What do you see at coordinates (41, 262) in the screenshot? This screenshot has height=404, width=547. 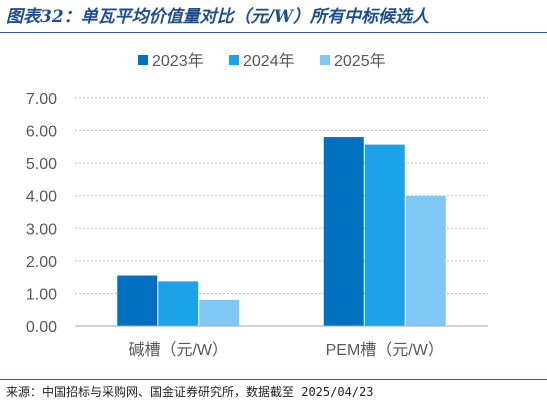 I see `y-tick-label: 2.00` at bounding box center [41, 262].